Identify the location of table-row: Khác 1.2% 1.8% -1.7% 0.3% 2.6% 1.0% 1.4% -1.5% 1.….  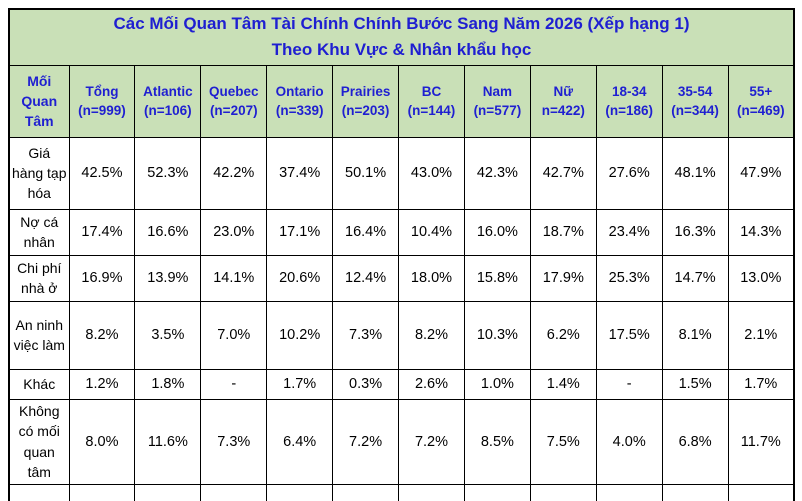
(401, 384).